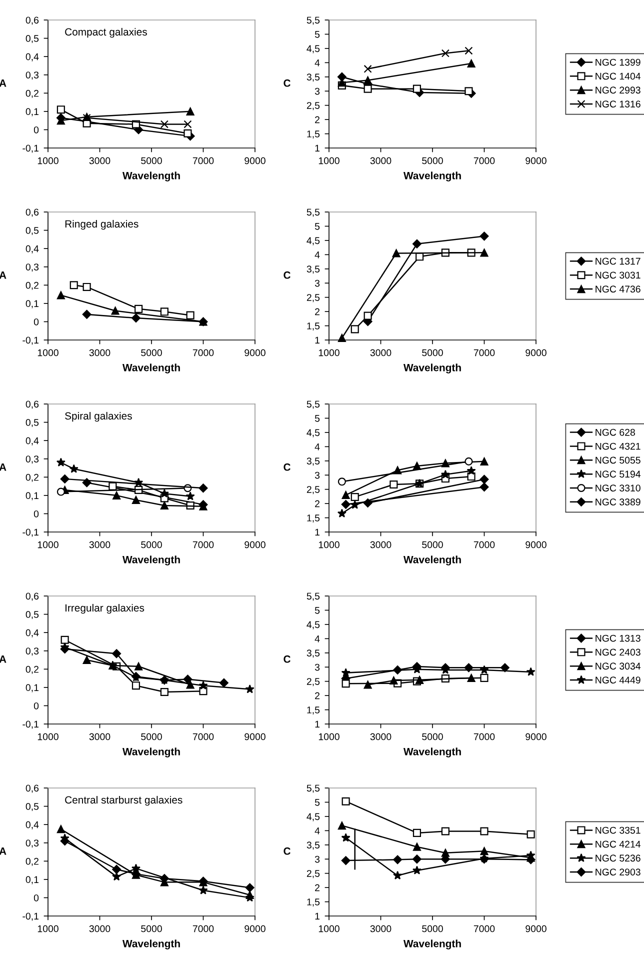  I want to click on legend-label: NGC 3351, so click(618, 830).